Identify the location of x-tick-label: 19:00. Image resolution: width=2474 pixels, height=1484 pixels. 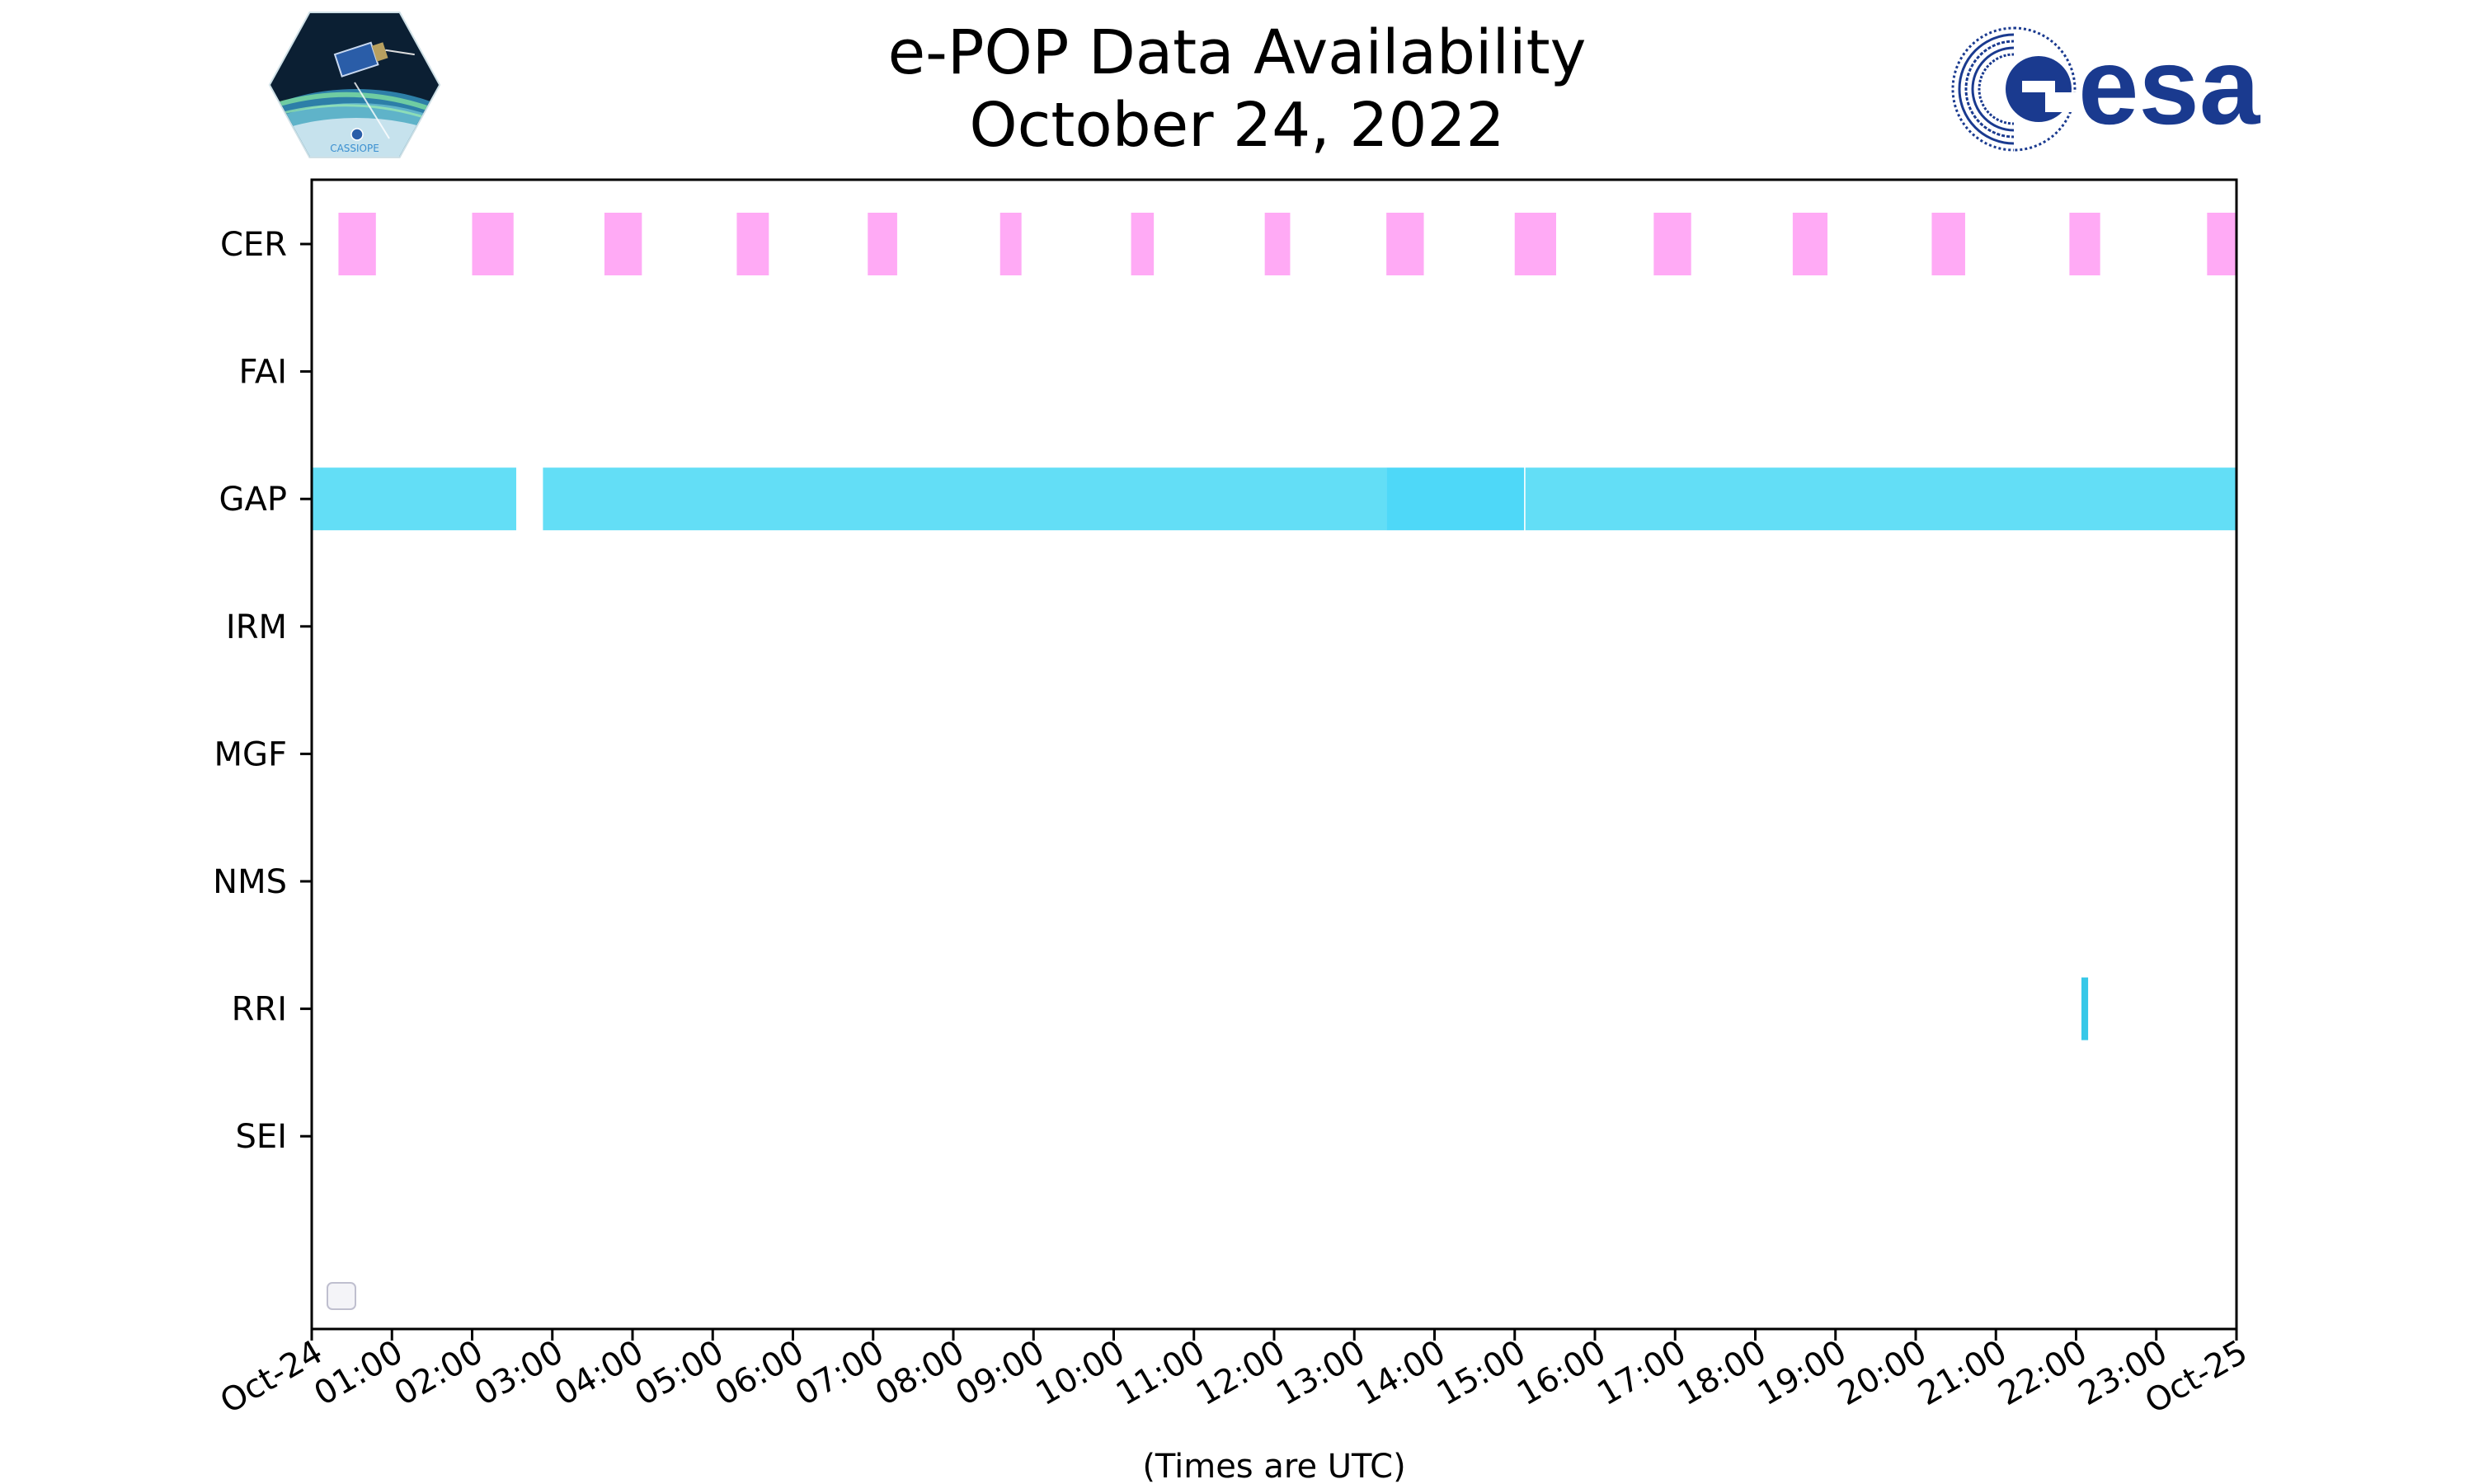
(1802, 1373).